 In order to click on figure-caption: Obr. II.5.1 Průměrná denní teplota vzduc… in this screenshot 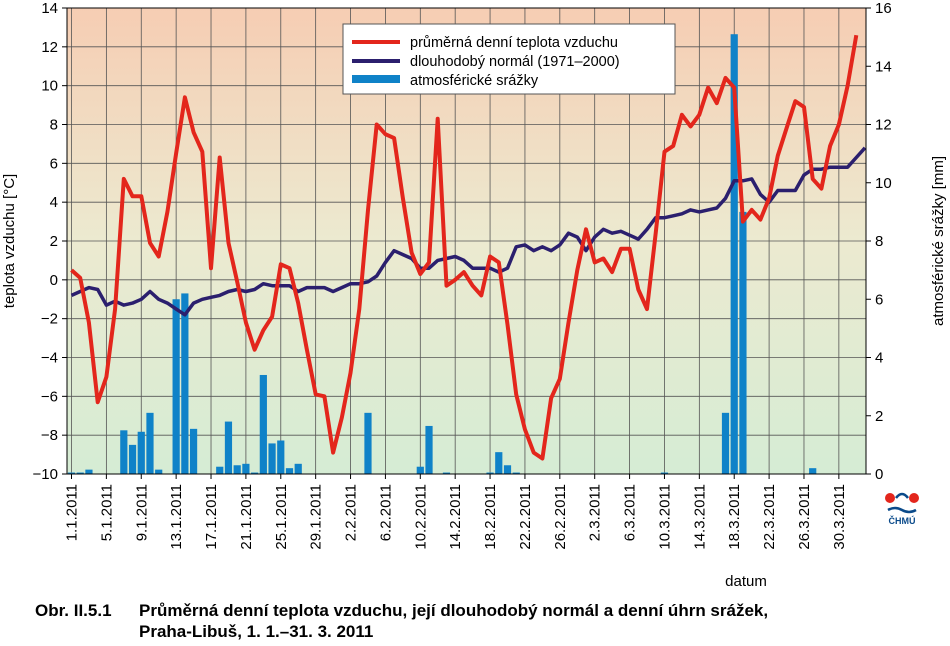, I will do `click(401, 621)`.